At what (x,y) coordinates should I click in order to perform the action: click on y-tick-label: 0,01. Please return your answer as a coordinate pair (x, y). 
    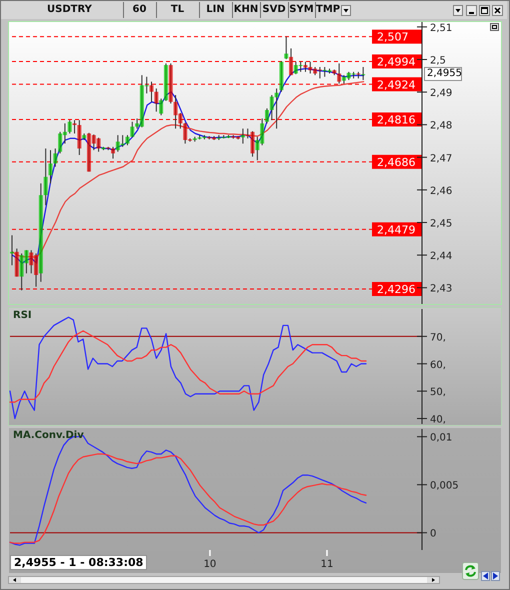
    Looking at the image, I should click on (441, 438).